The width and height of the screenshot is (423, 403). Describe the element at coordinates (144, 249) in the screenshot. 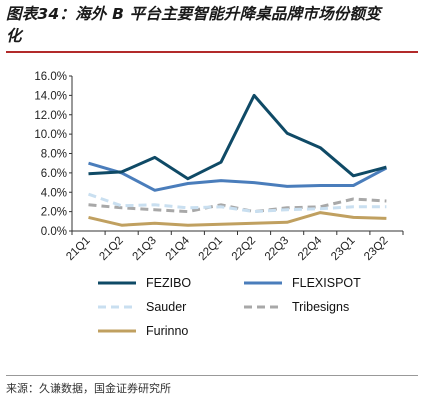

I see `x-tick-label: 21Q3` at that location.